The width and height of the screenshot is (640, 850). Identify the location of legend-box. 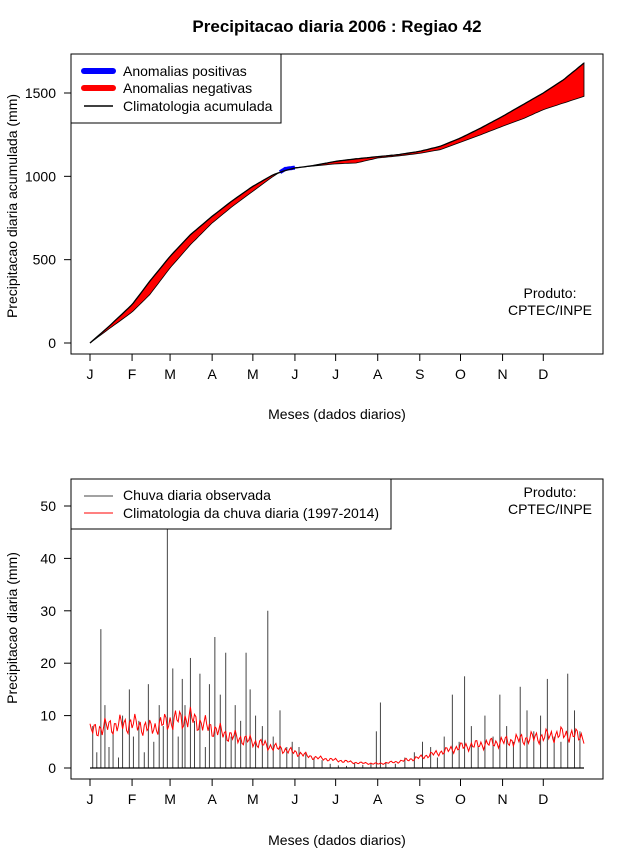
(231, 504).